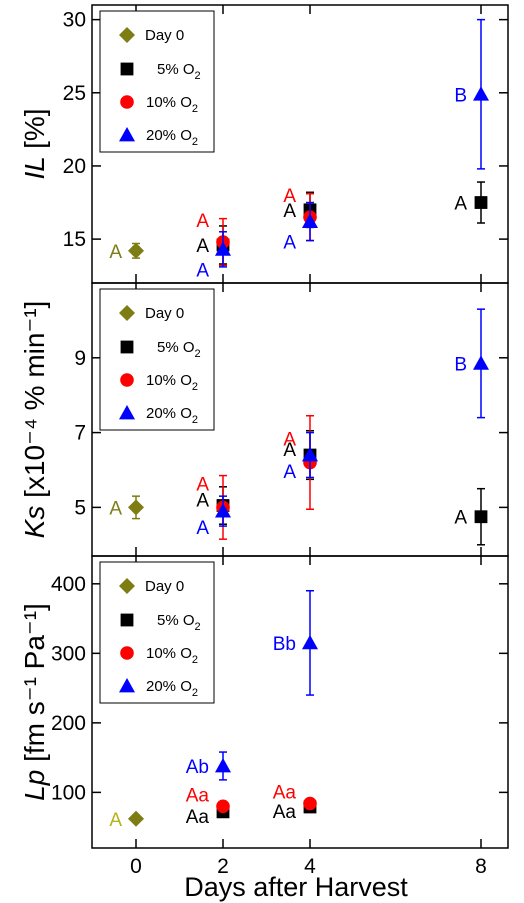 The width and height of the screenshot is (524, 903). I want to click on y-tick-label: 15, so click(74, 239).